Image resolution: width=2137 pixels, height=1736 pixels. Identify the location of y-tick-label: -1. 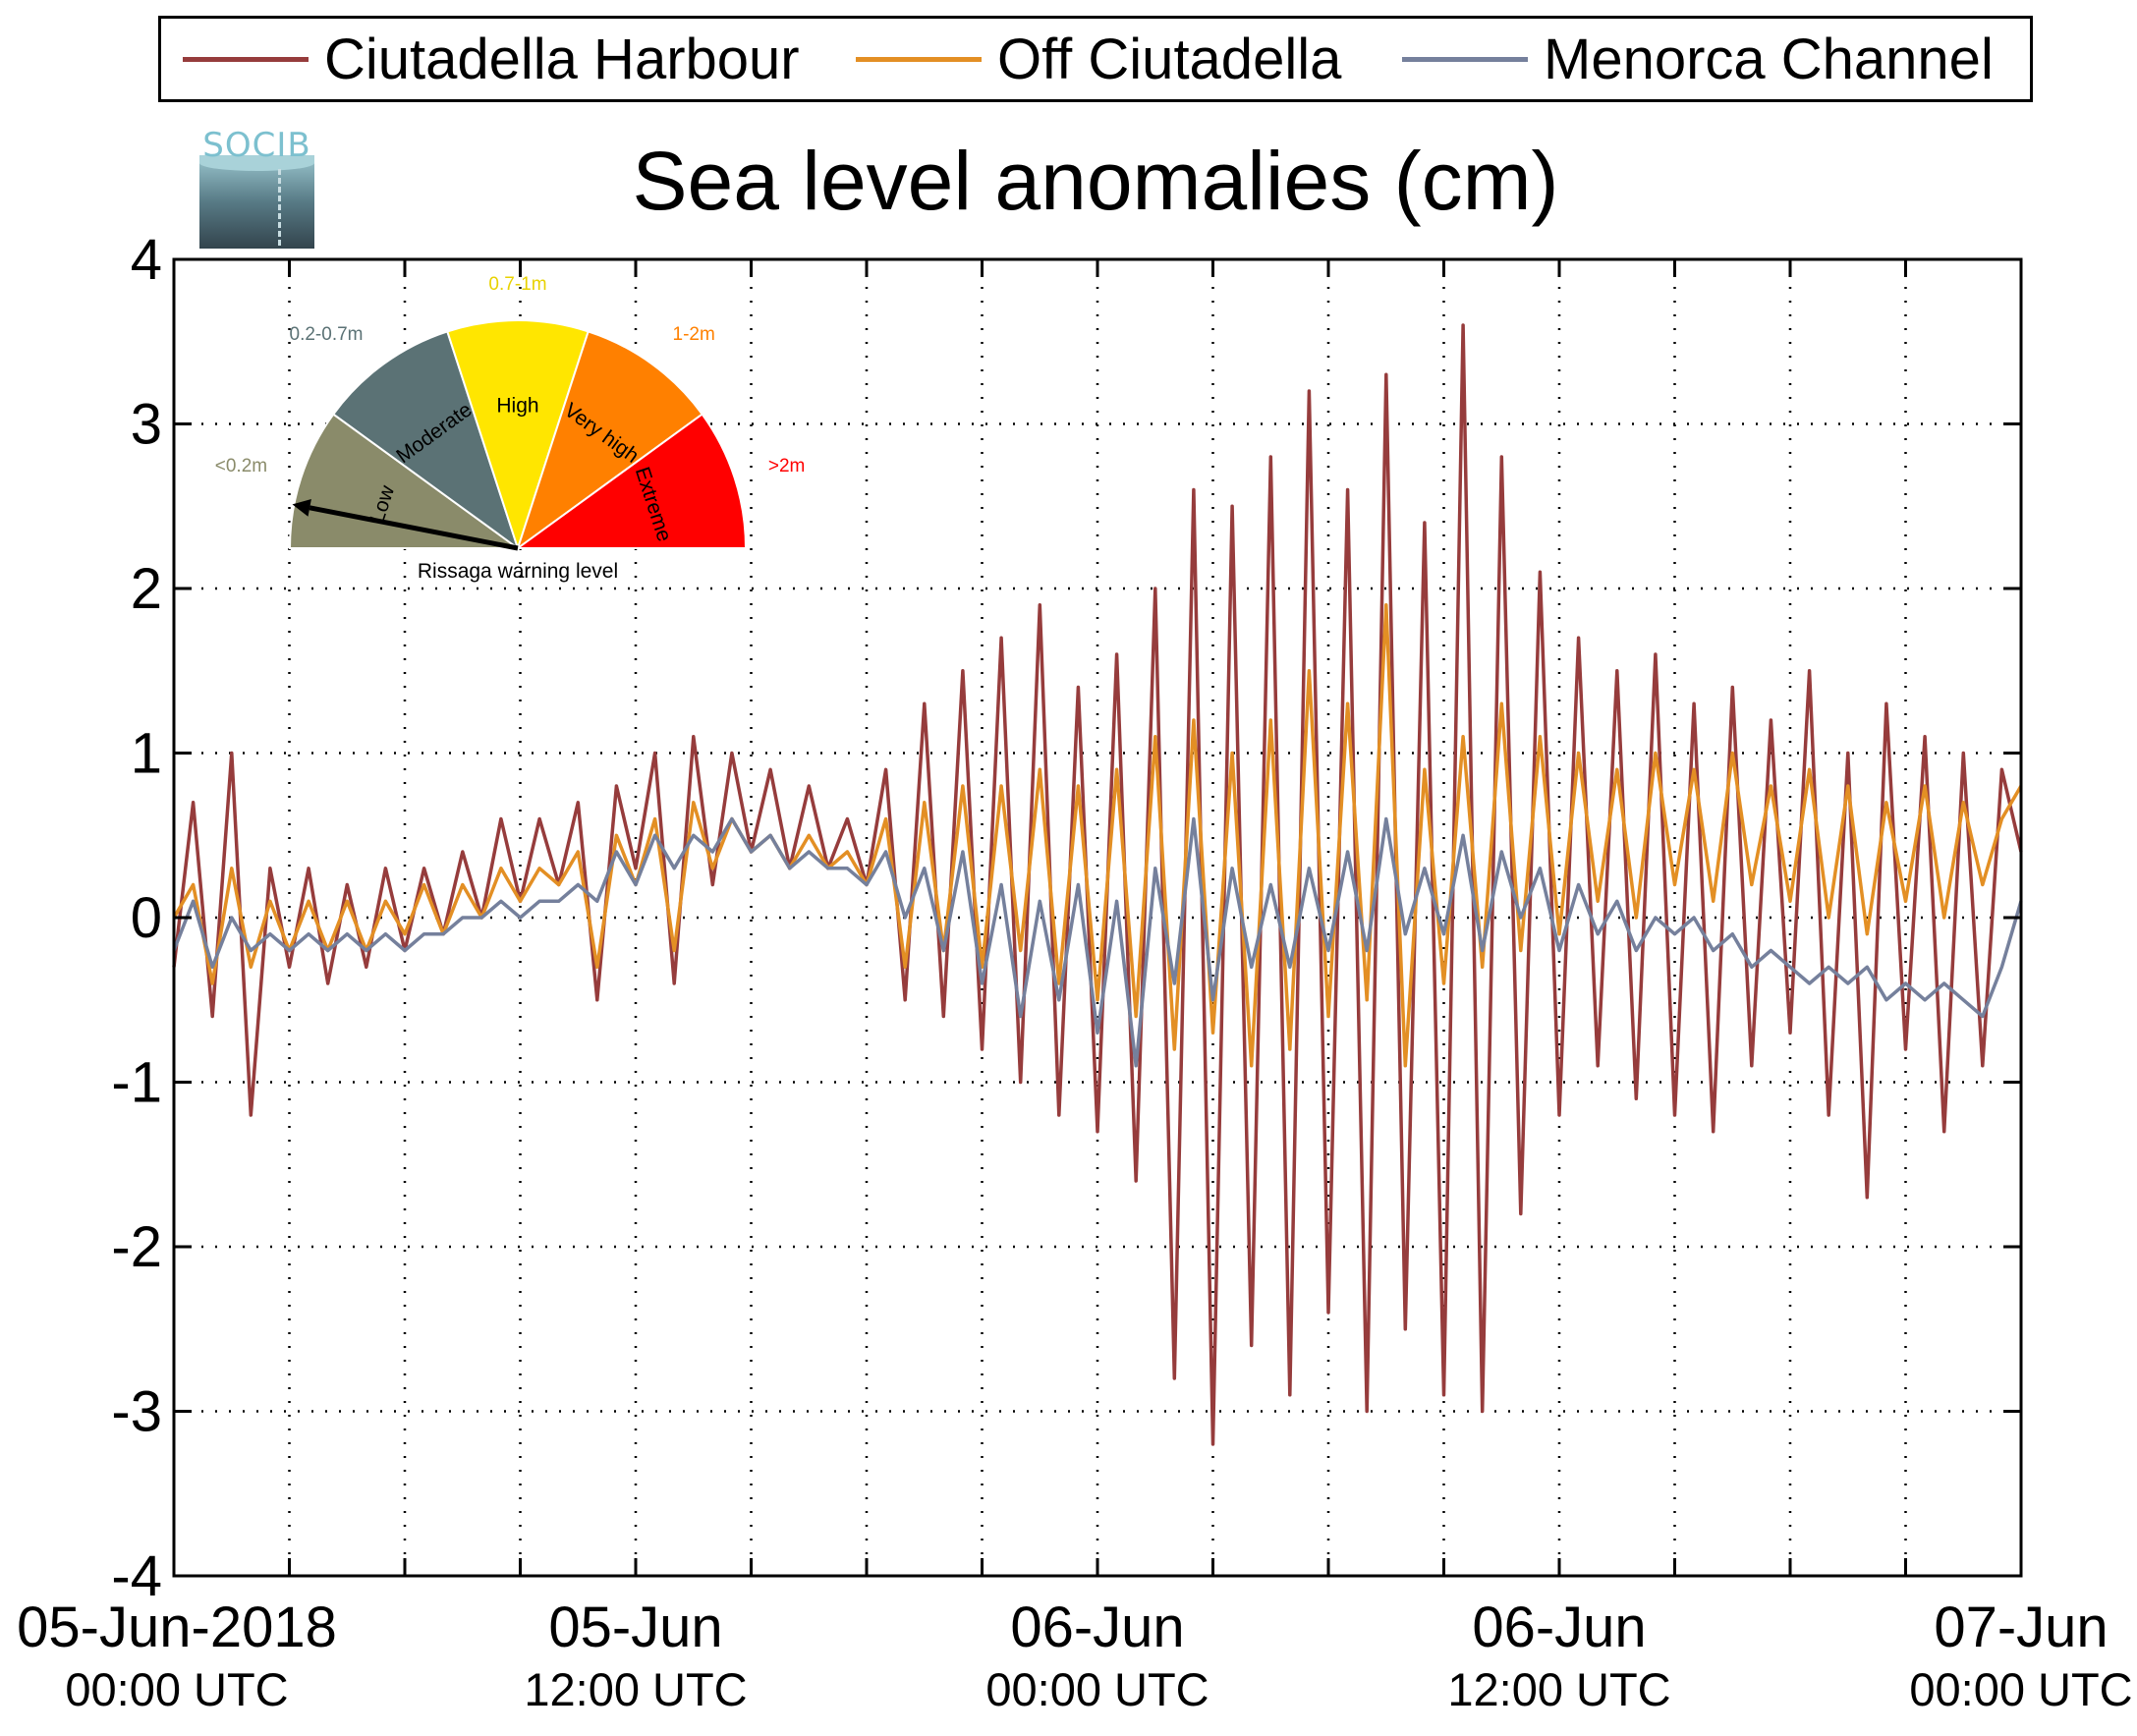
(136, 1083).